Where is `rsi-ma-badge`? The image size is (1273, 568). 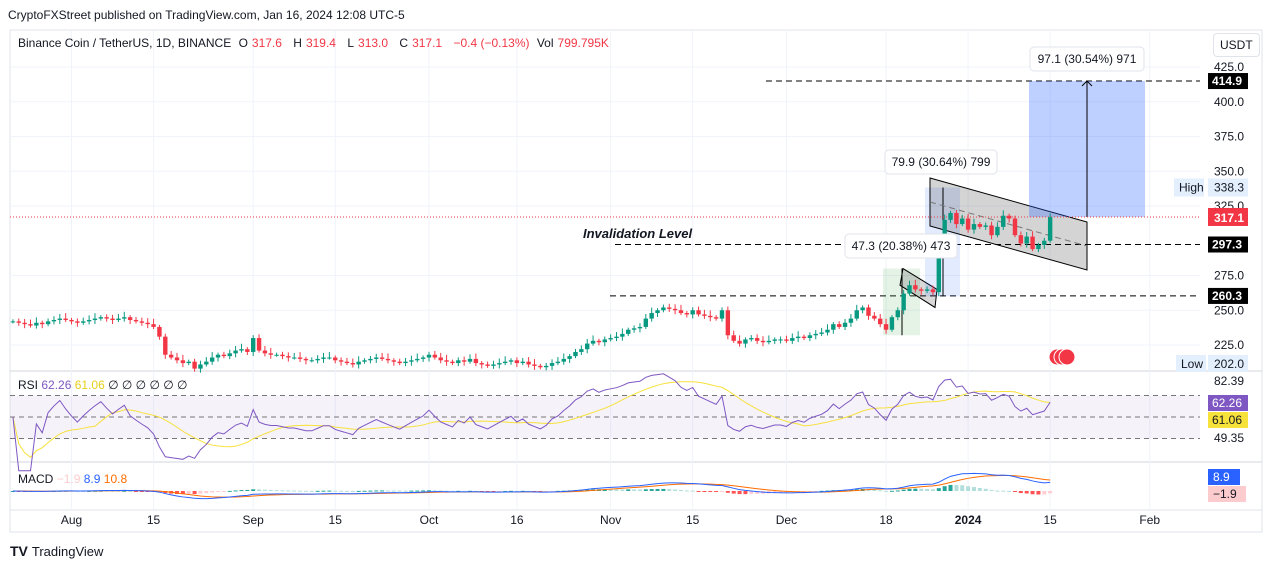 rsi-ma-badge is located at coordinates (1228, 420).